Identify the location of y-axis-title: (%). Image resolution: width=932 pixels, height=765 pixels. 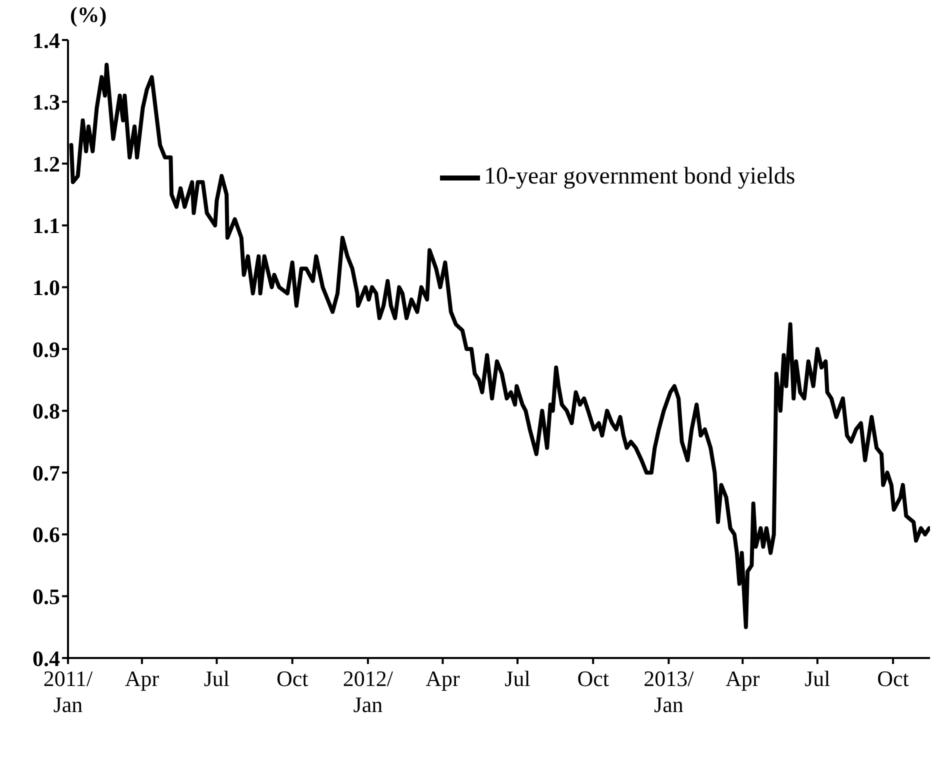
(88, 15).